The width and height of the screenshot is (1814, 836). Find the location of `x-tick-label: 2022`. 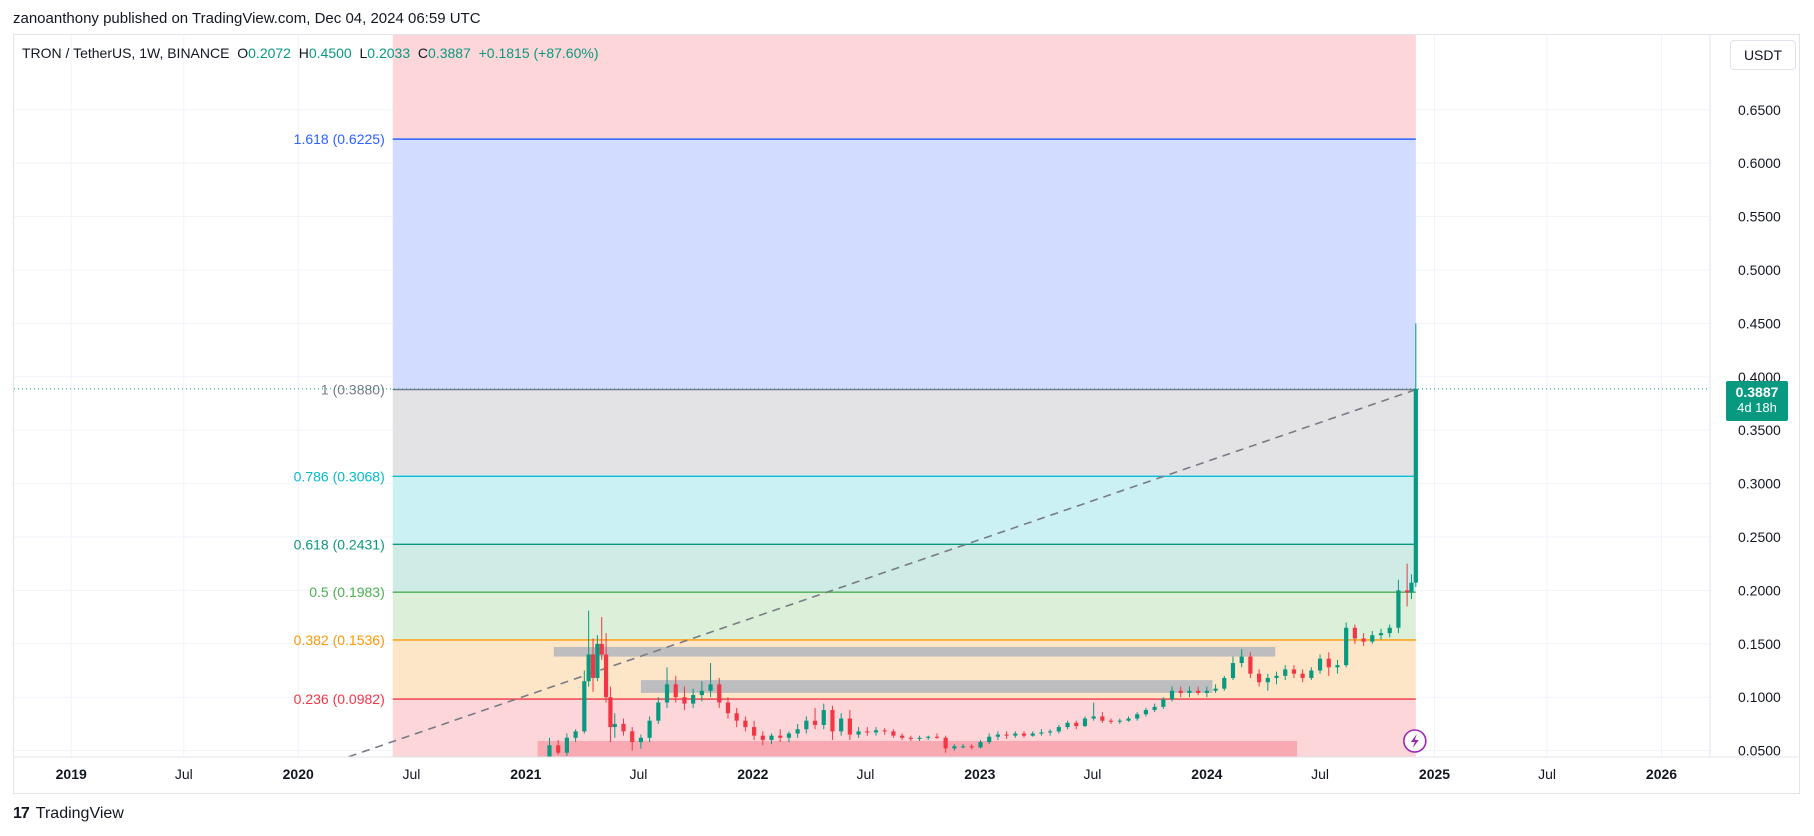

x-tick-label: 2022 is located at coordinates (752, 774).